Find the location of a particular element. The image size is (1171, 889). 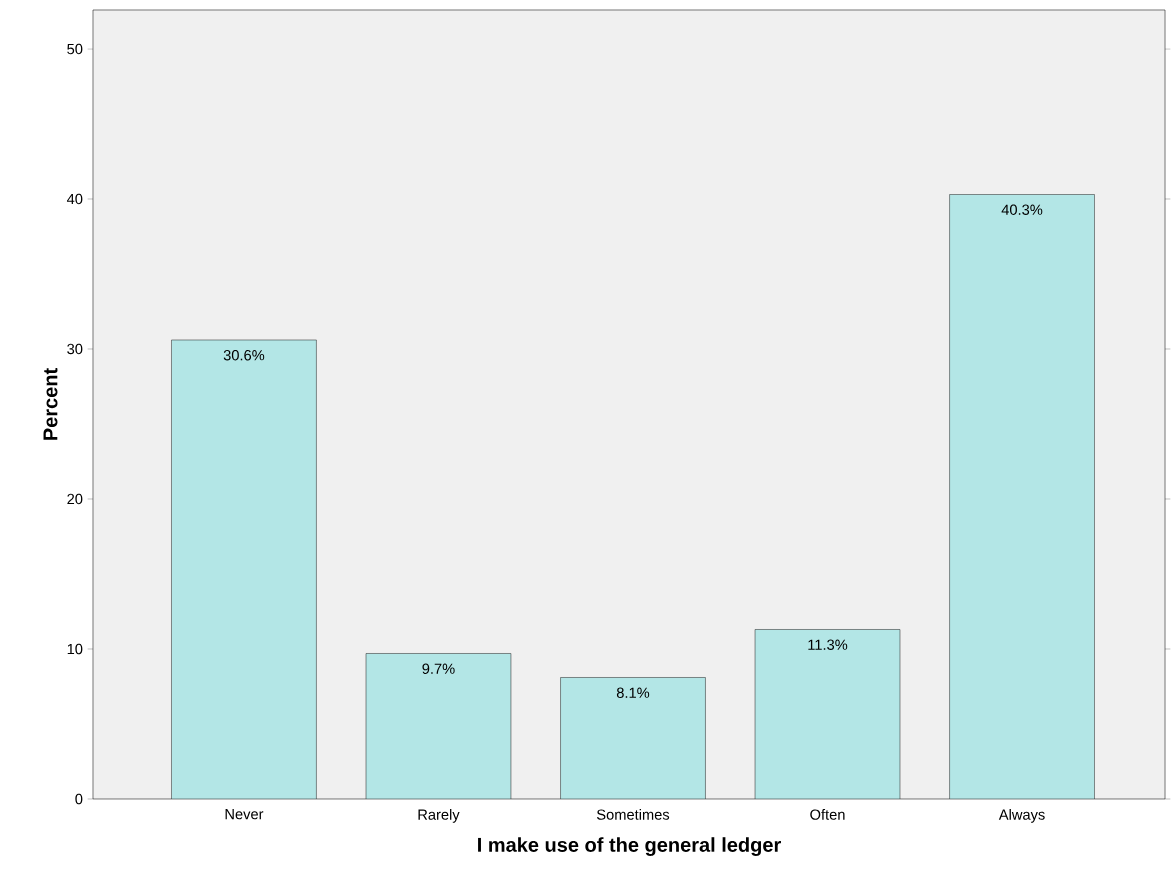

x-tick-label: Always is located at coordinates (1021, 816).